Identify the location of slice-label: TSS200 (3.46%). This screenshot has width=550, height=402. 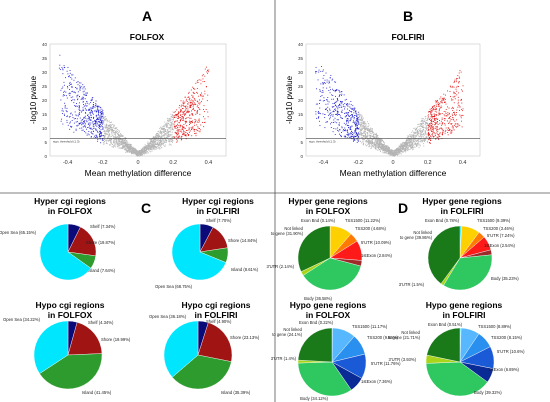
(499, 228).